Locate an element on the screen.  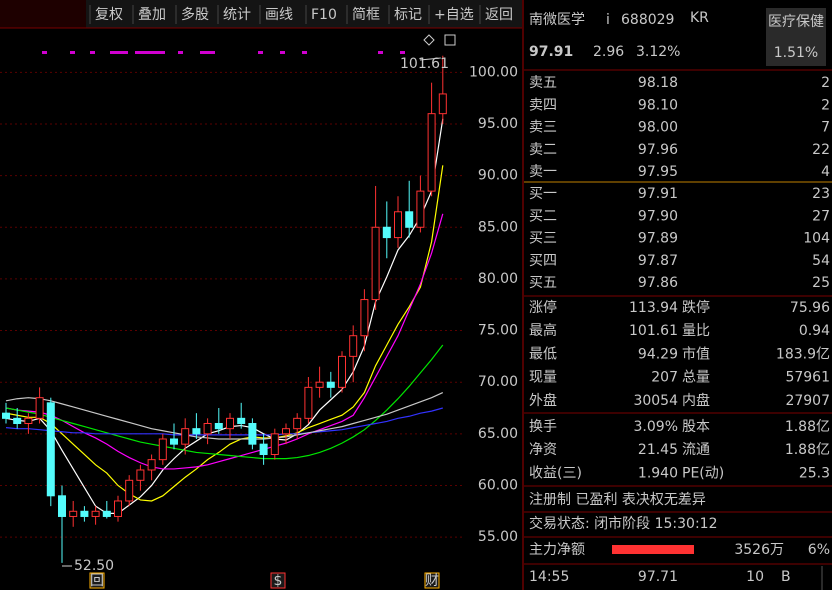
toolbar-button: 复权 is located at coordinates (109, 14).